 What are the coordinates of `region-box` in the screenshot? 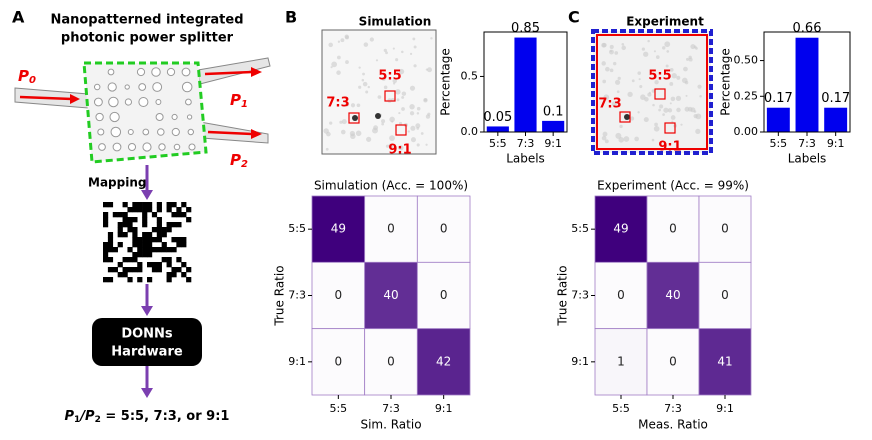 It's located at (625, 117).